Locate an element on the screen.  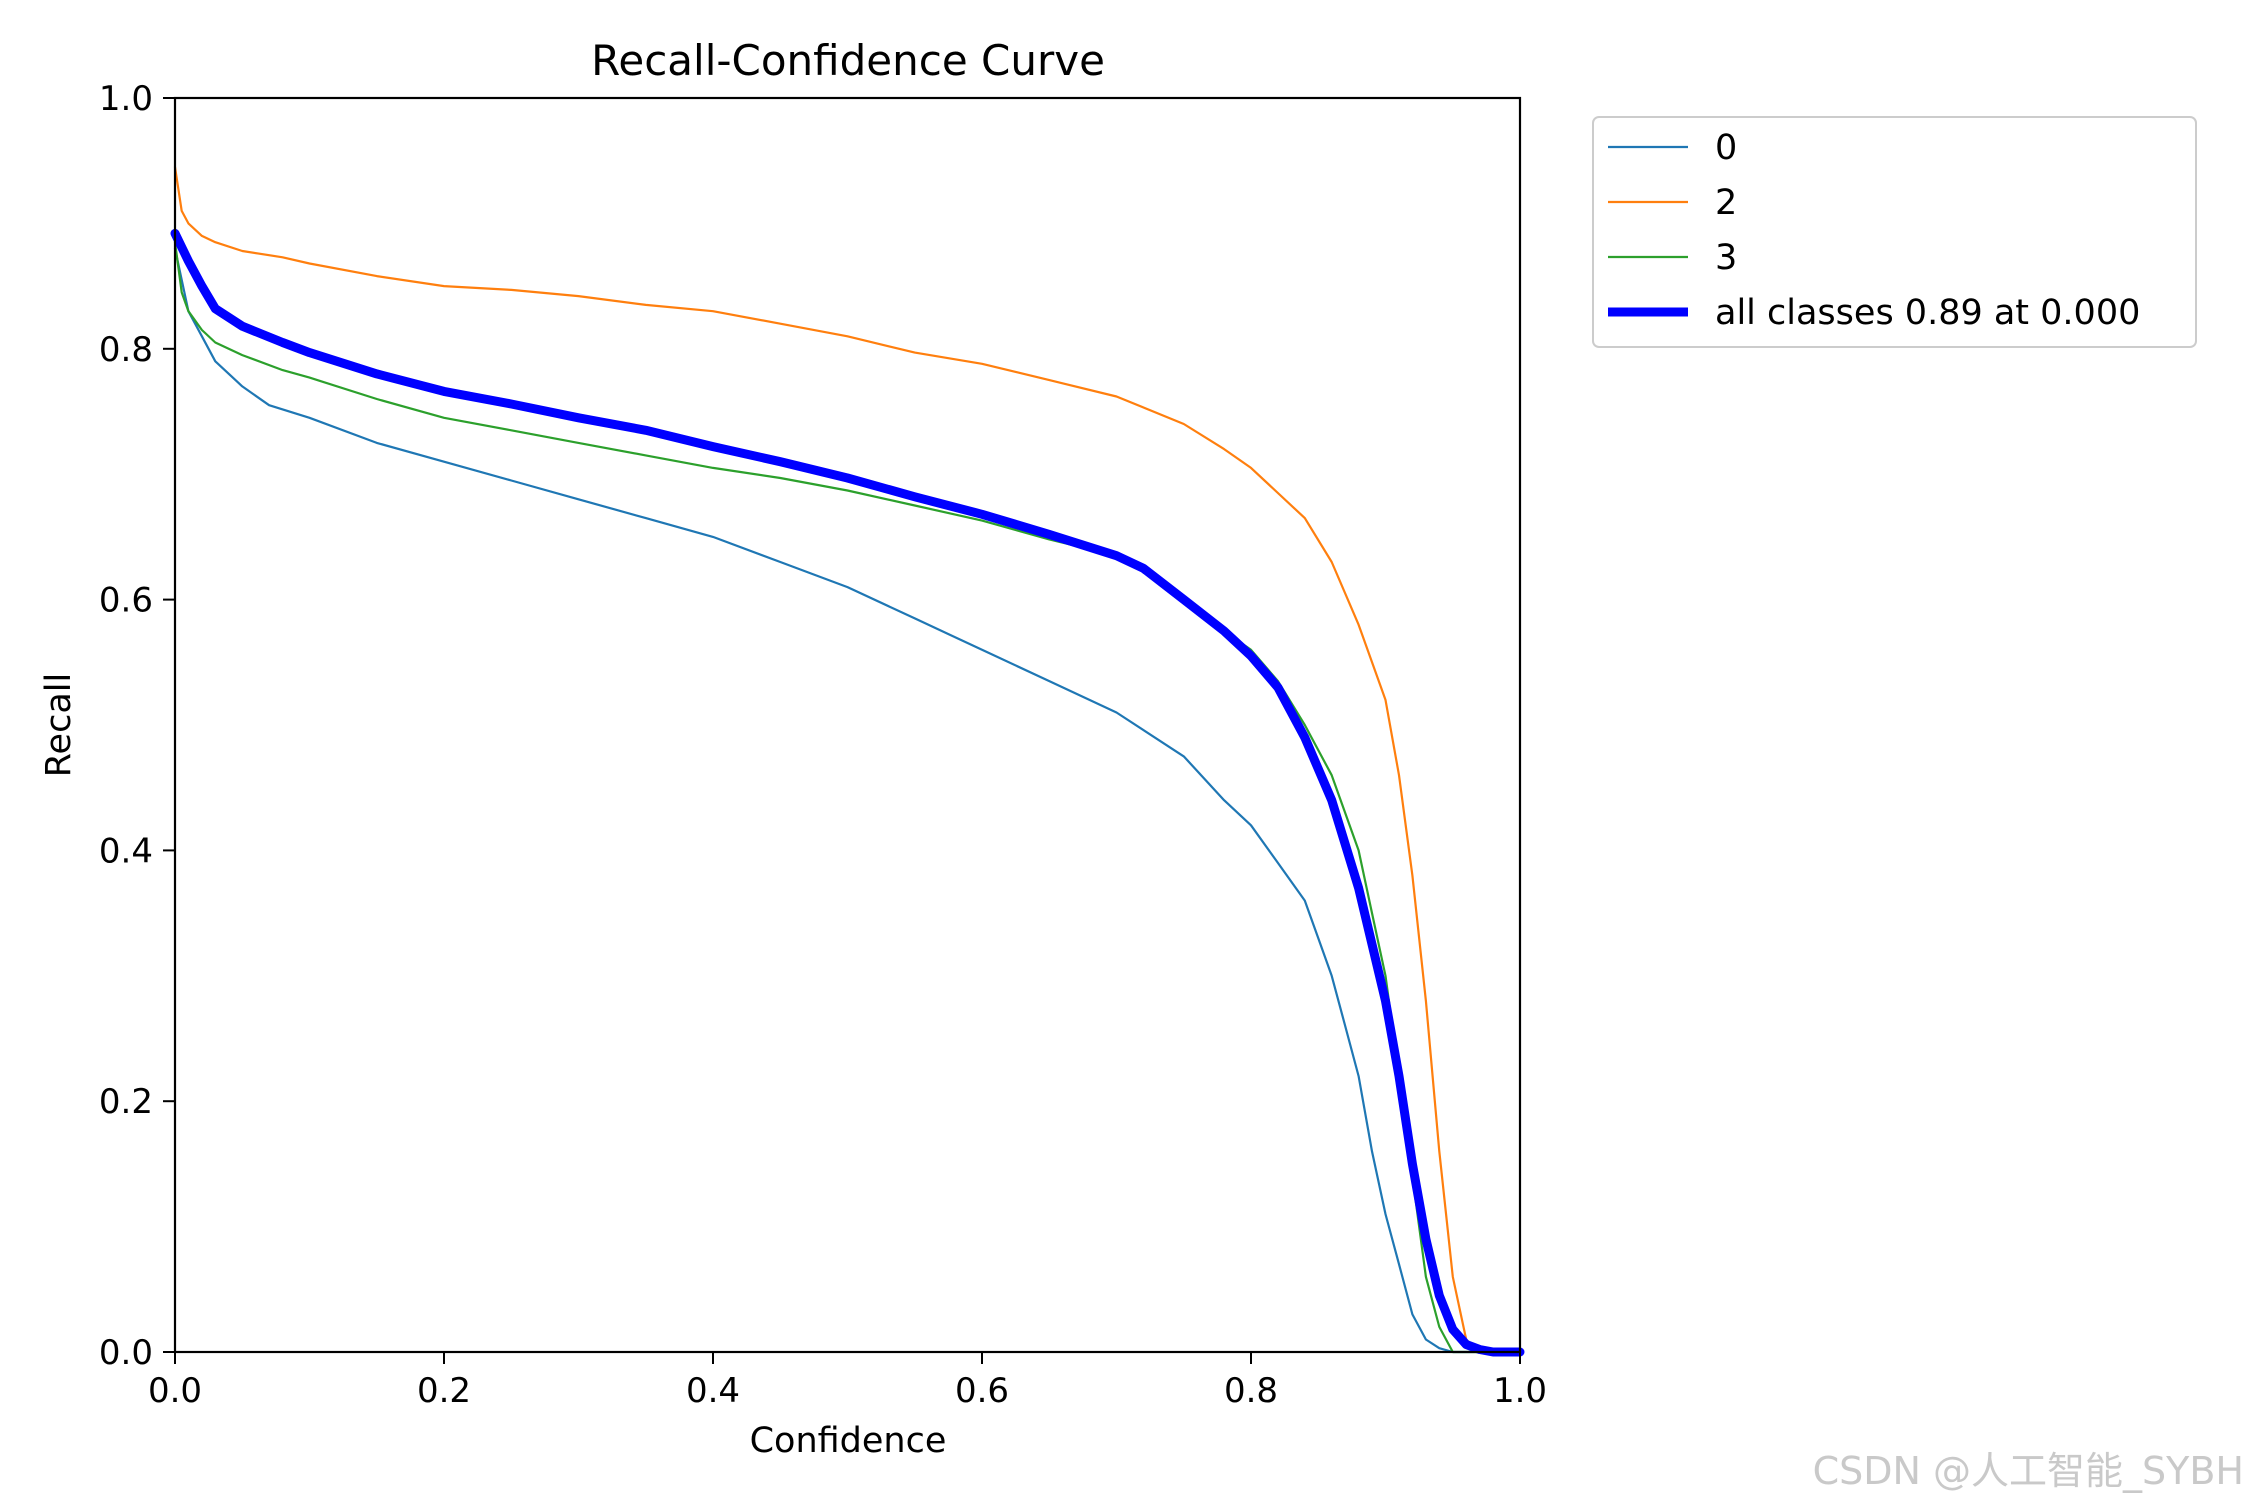
x-tick-label: 0.8 is located at coordinates (1251, 1391).